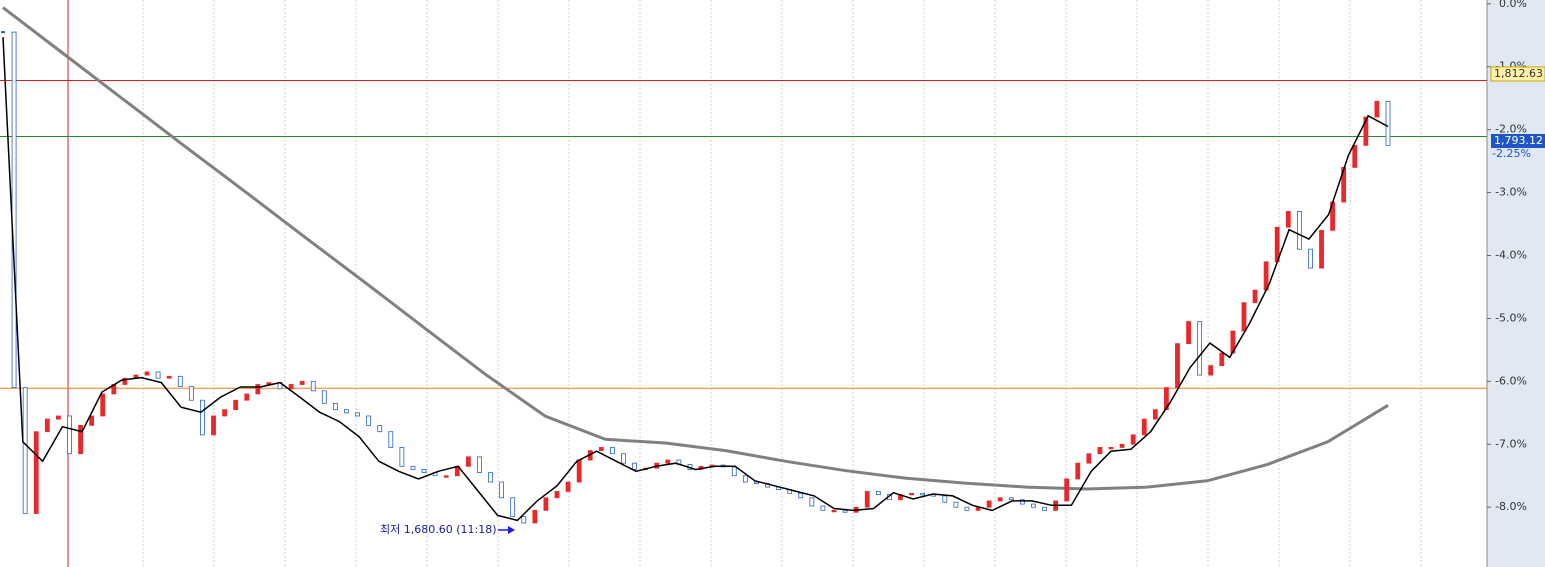  What do you see at coordinates (511, 530) in the screenshot?
I see `annotation-arrowhead` at bounding box center [511, 530].